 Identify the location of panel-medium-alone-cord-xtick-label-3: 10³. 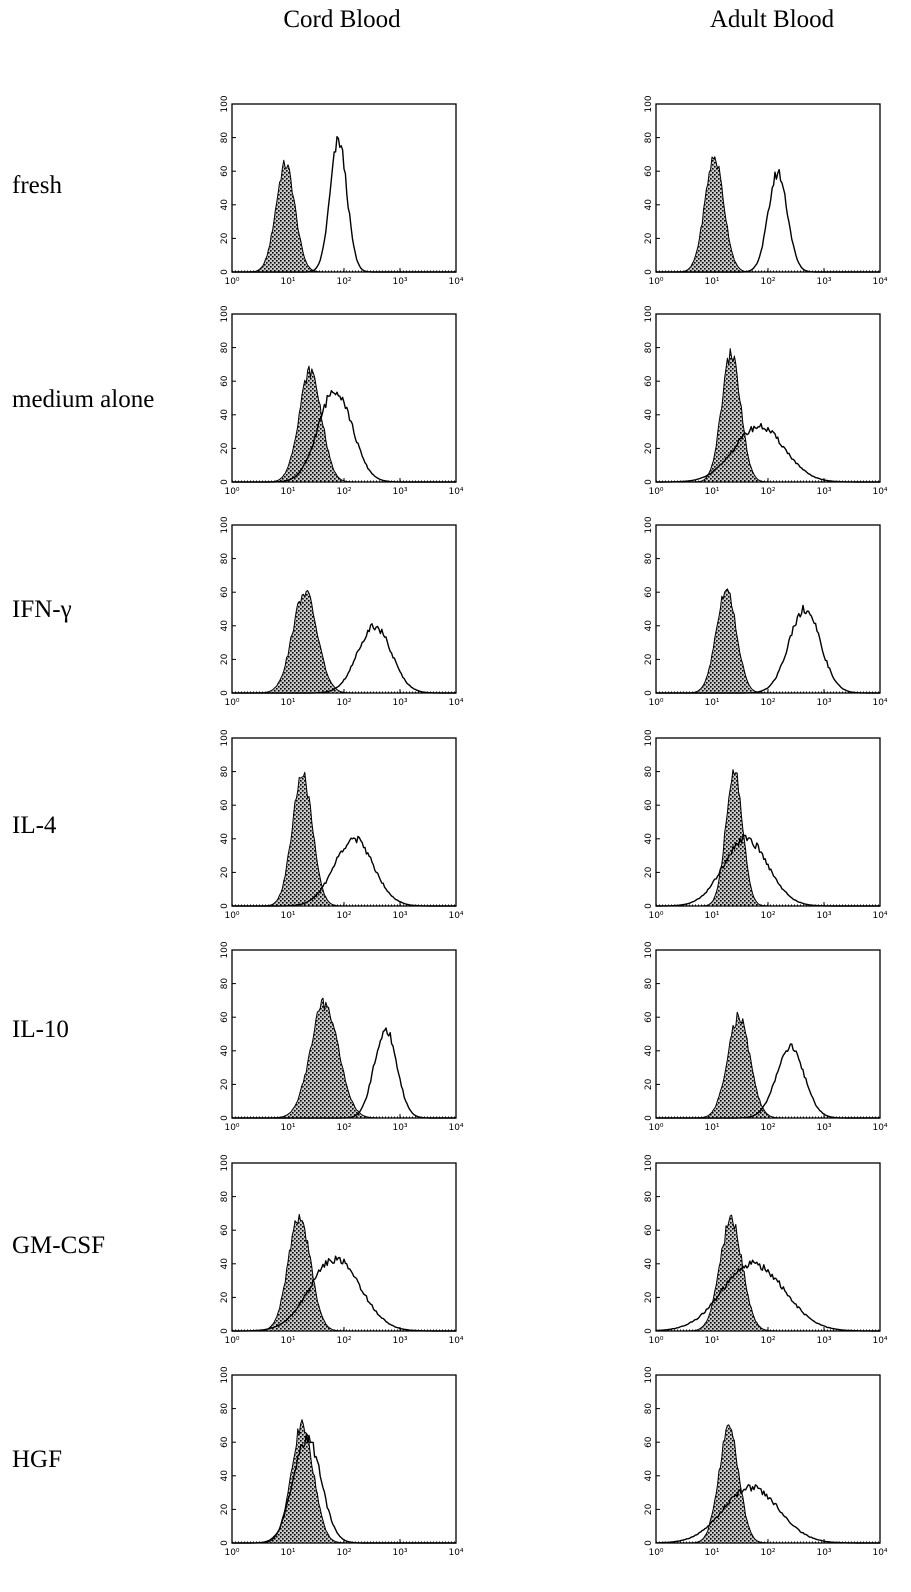
(399, 492).